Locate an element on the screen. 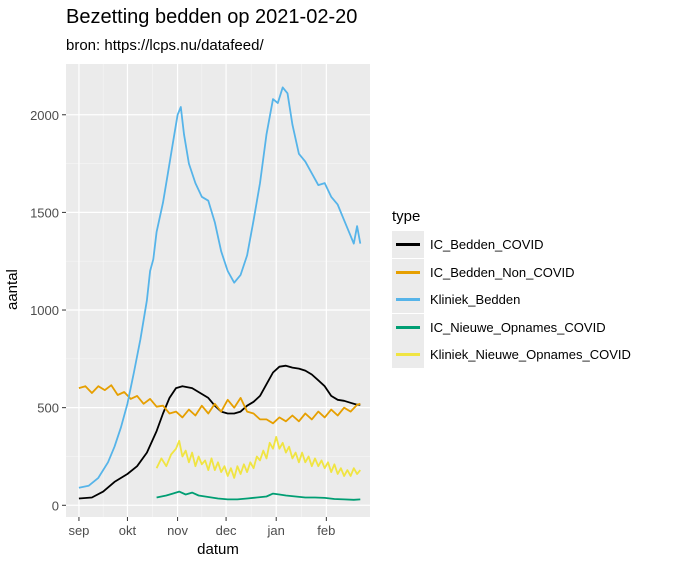 The image size is (675, 567). legend-label: Kliniek_Nieuwe_Opnames_COVID is located at coordinates (530, 355).